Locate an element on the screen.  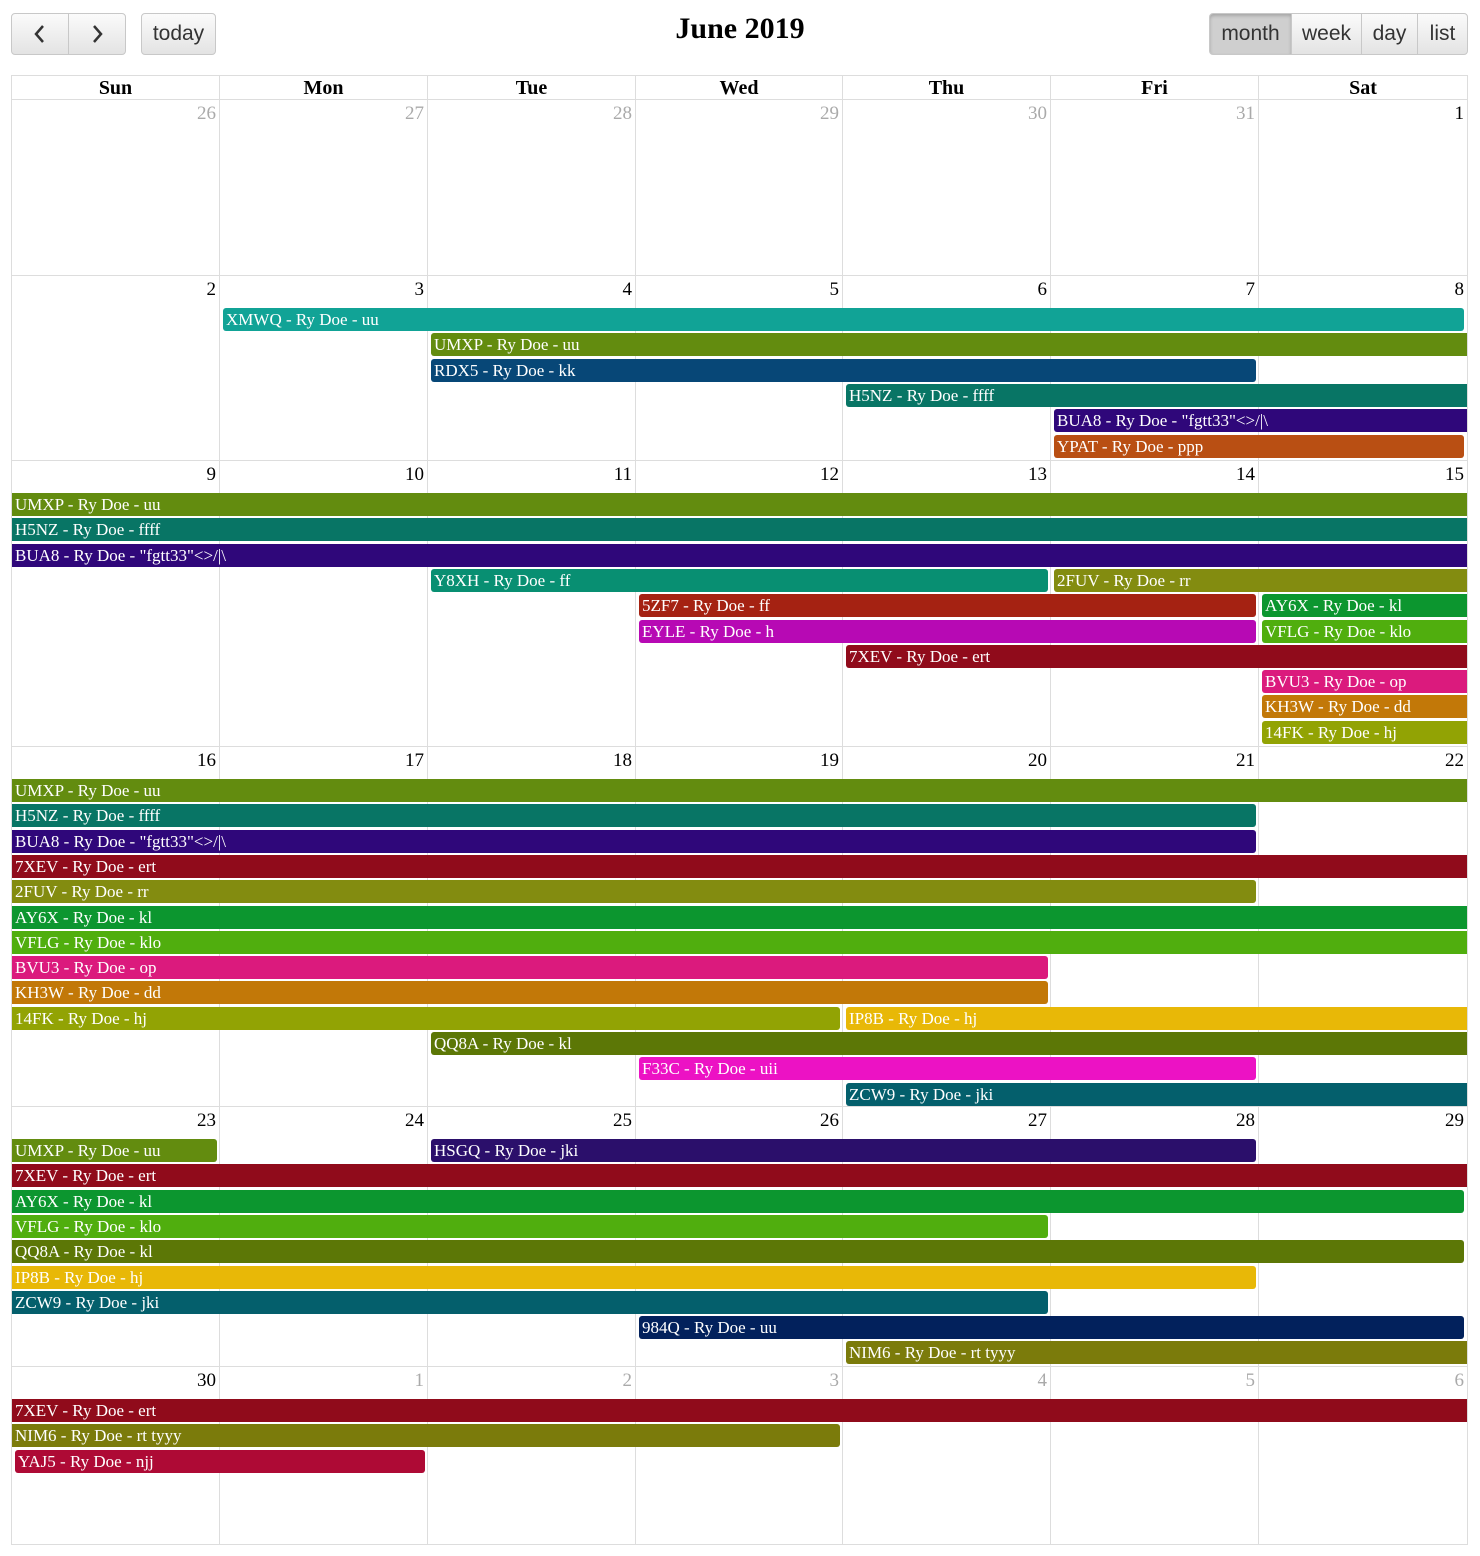
day-number: 15 is located at coordinates (1454, 474).